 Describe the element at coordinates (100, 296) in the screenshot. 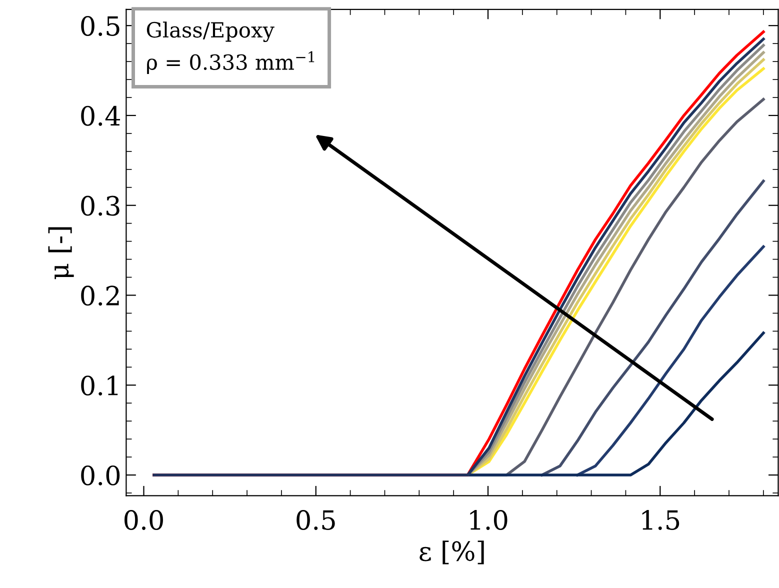

I see `y-tick-label: 0.2` at that location.